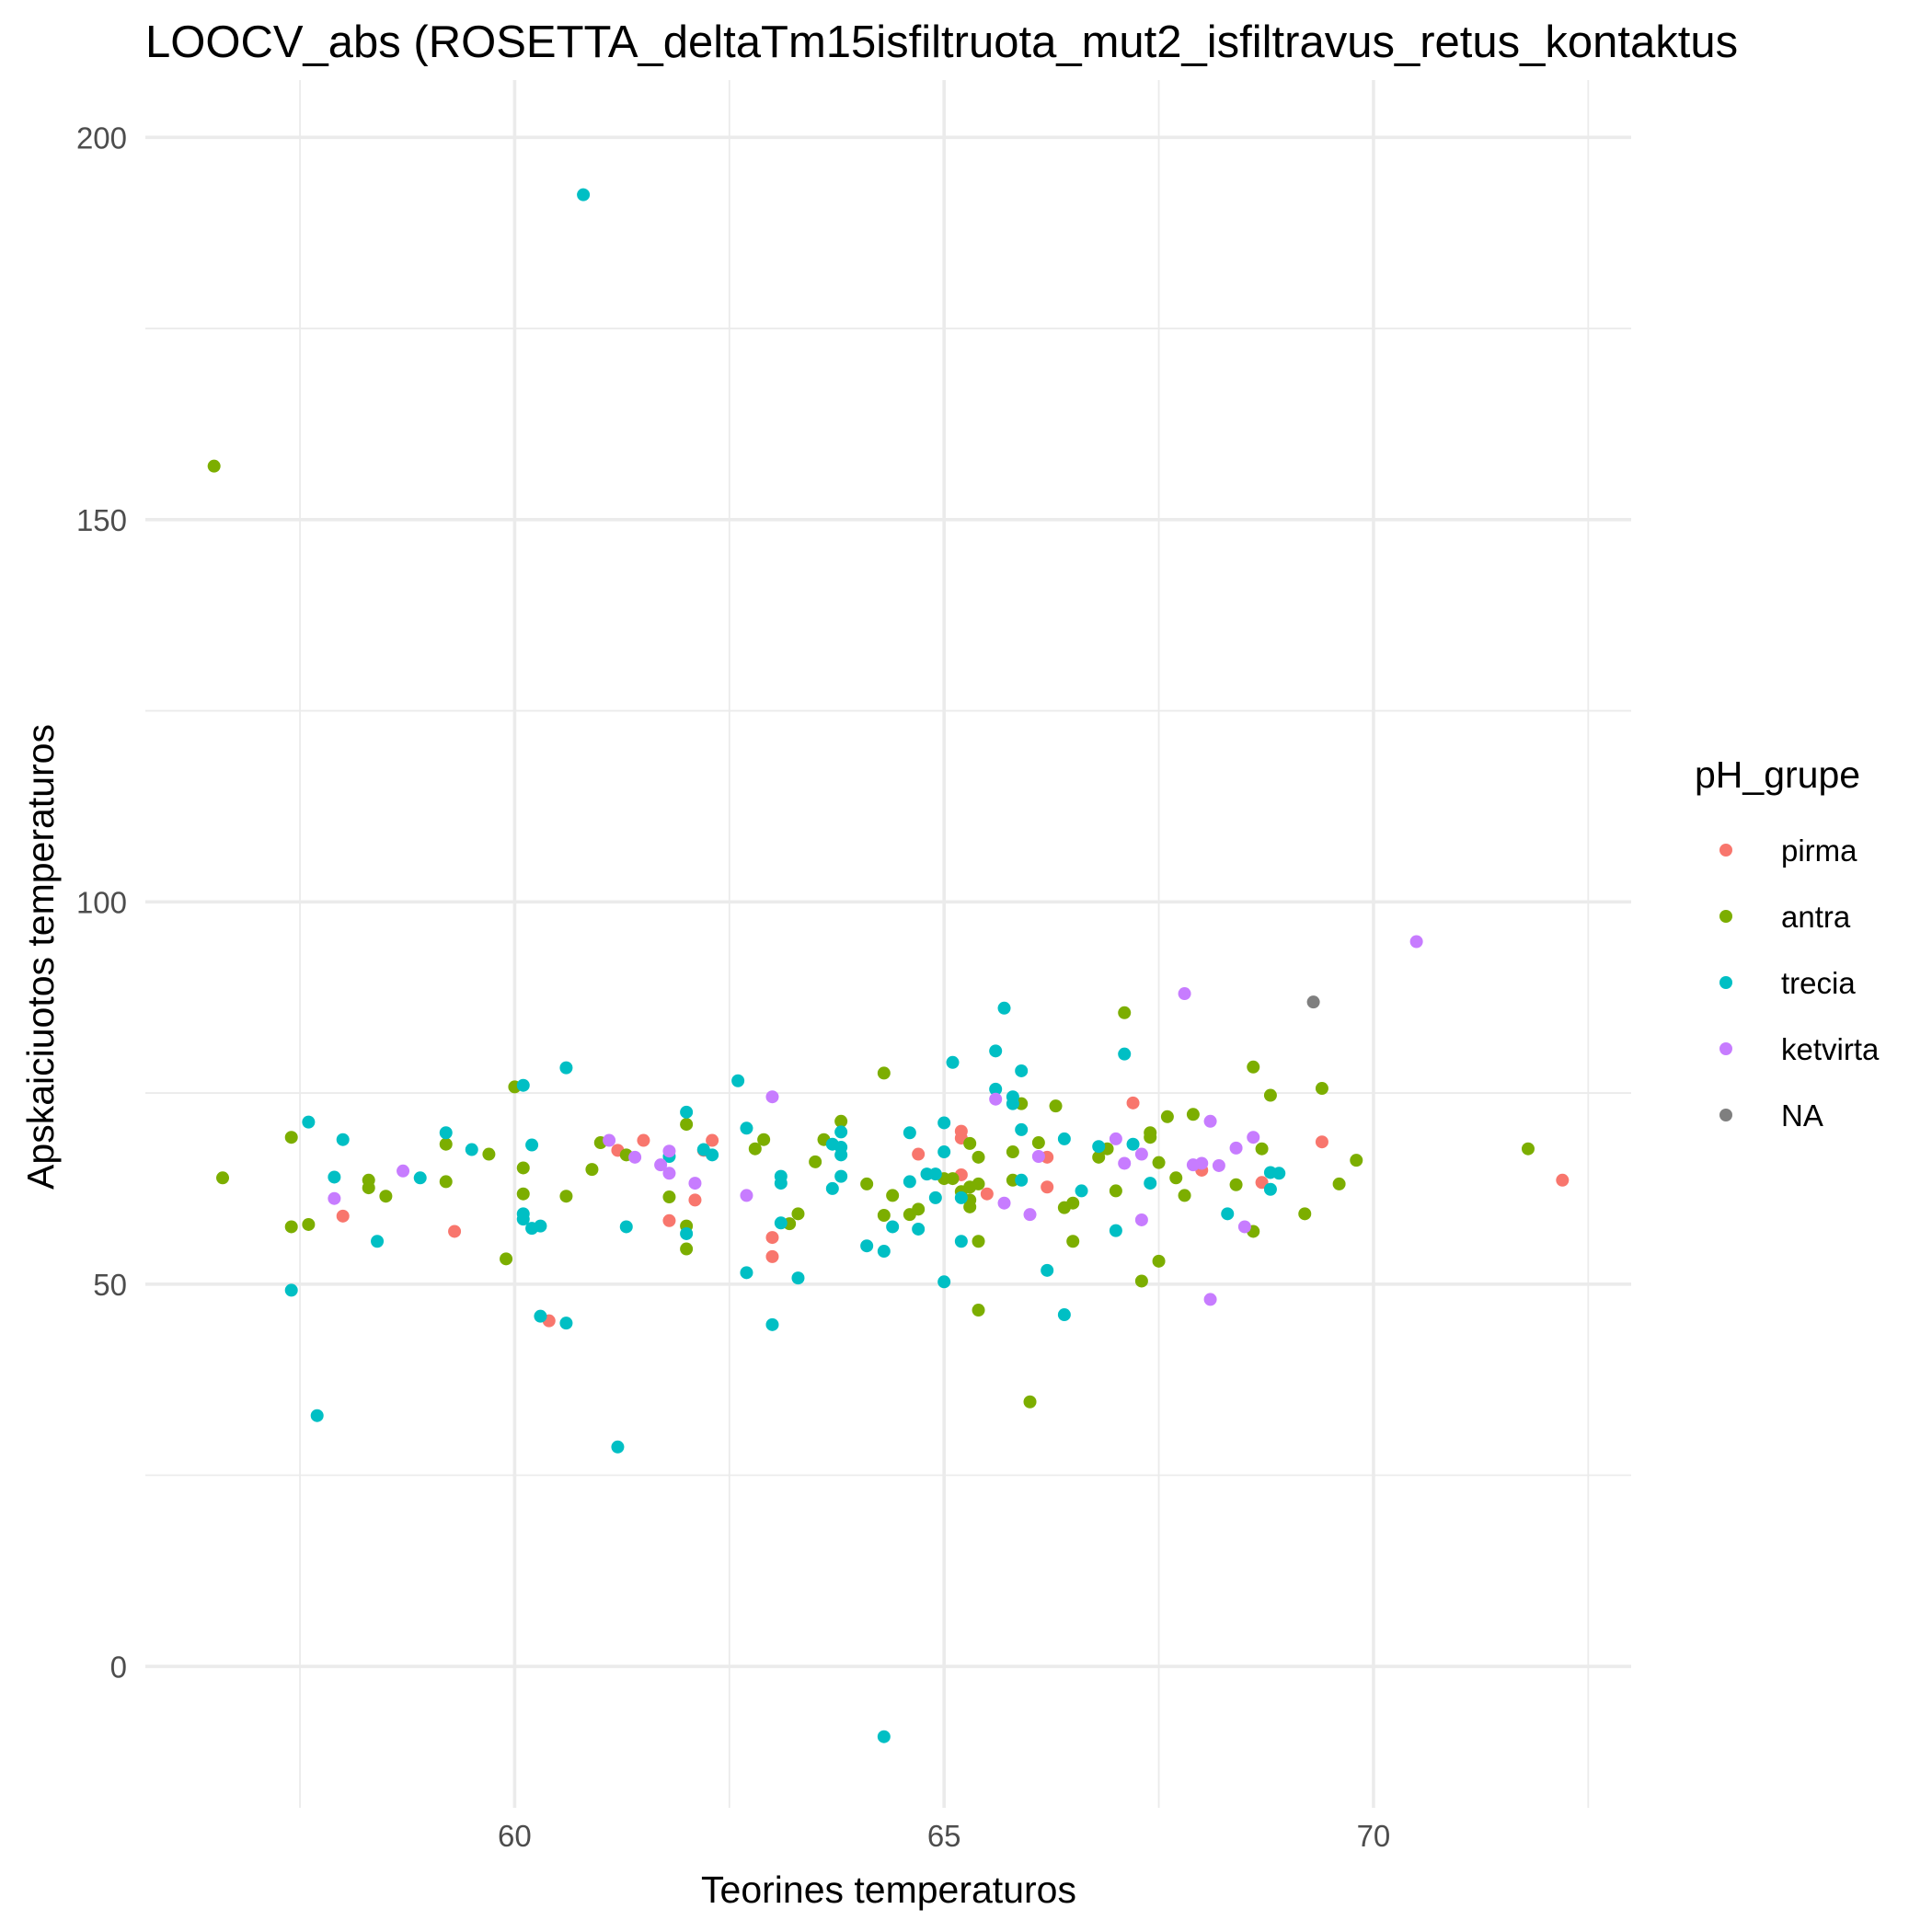  I want to click on data-point-na, so click(1313, 1002).